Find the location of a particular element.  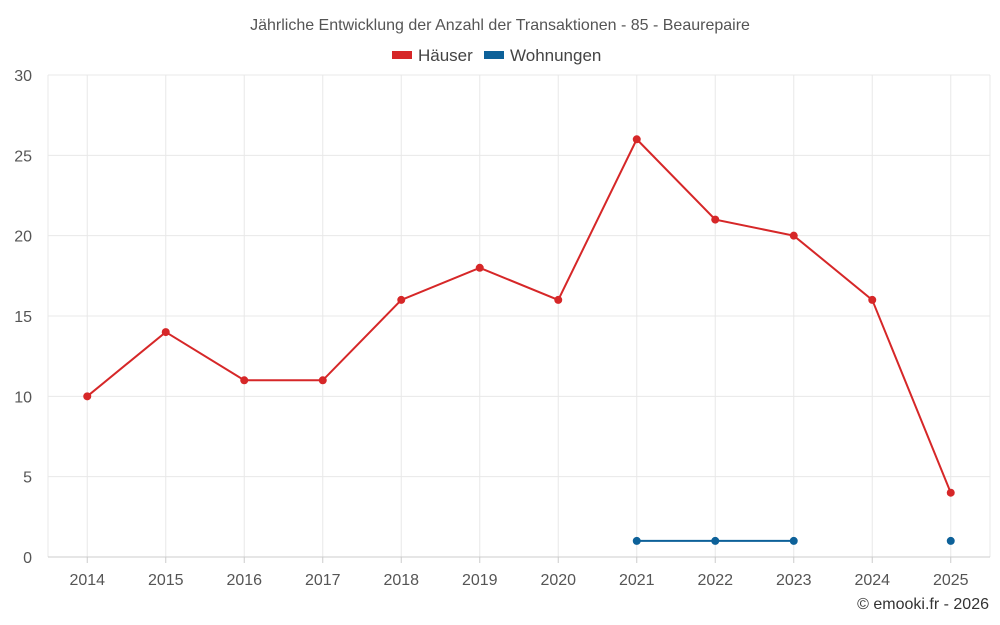

x-tick-label: 2014 is located at coordinates (87, 580).